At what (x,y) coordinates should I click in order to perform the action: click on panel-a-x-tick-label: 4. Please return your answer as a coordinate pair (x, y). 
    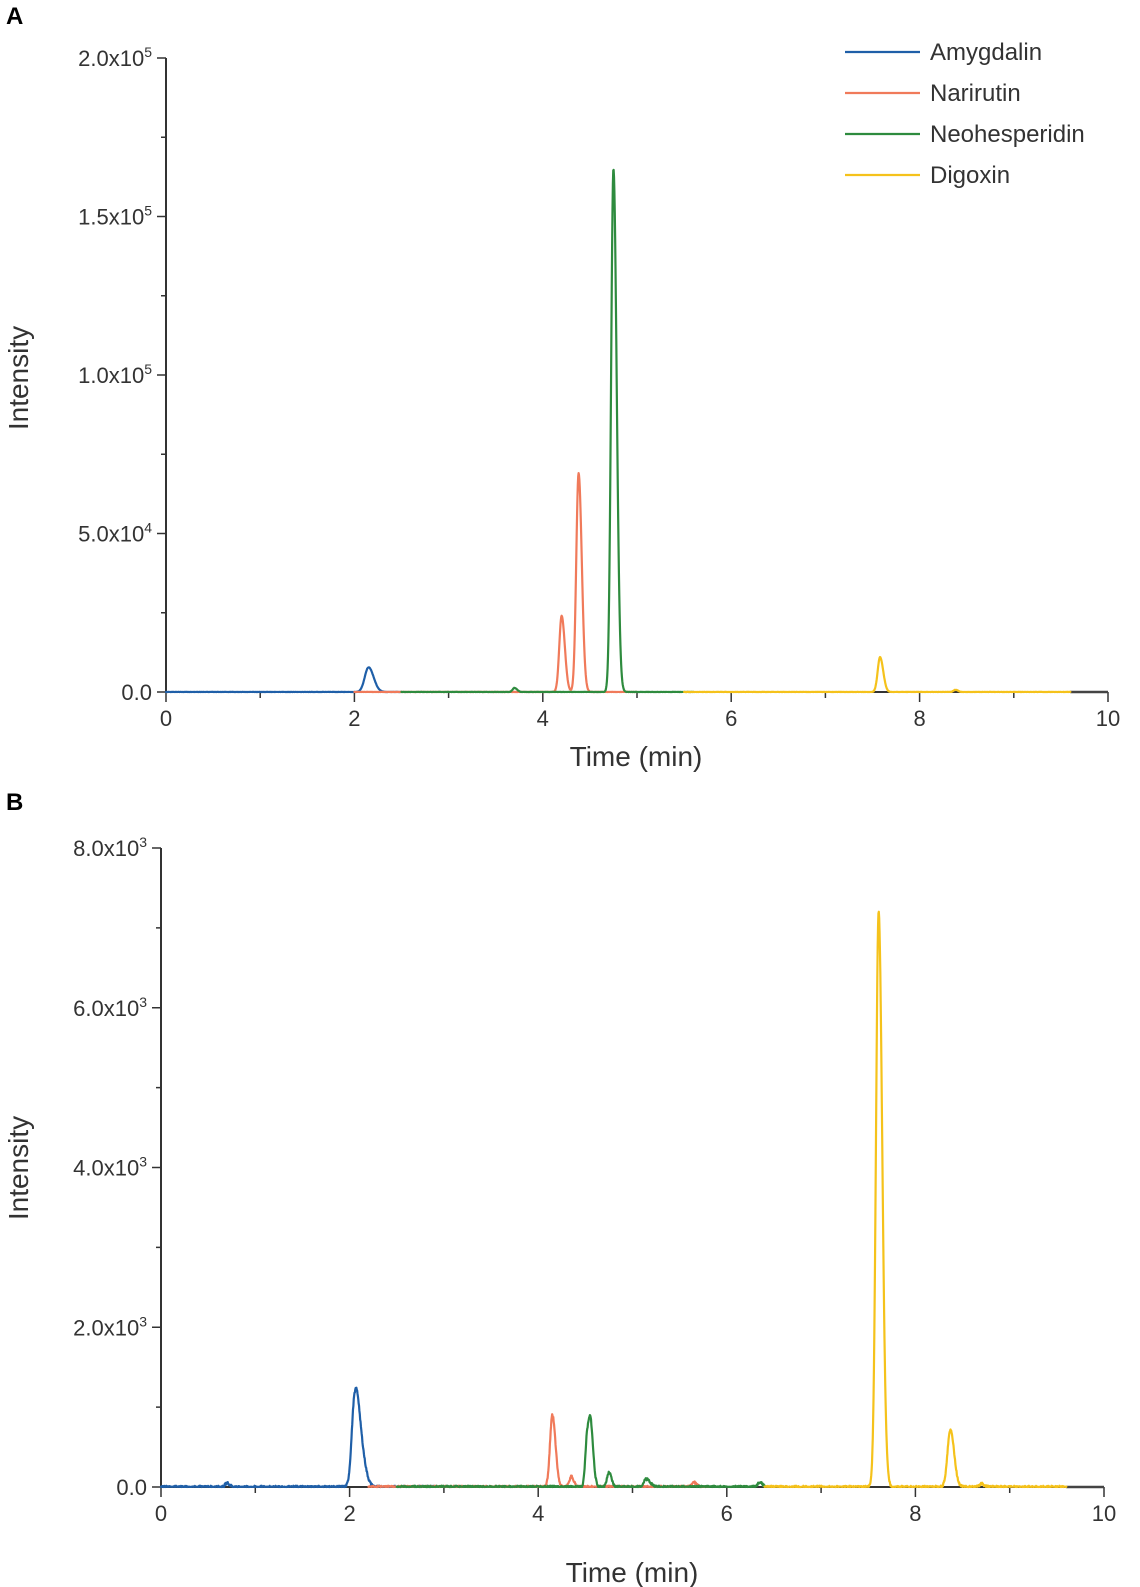
    Looking at the image, I should click on (543, 718).